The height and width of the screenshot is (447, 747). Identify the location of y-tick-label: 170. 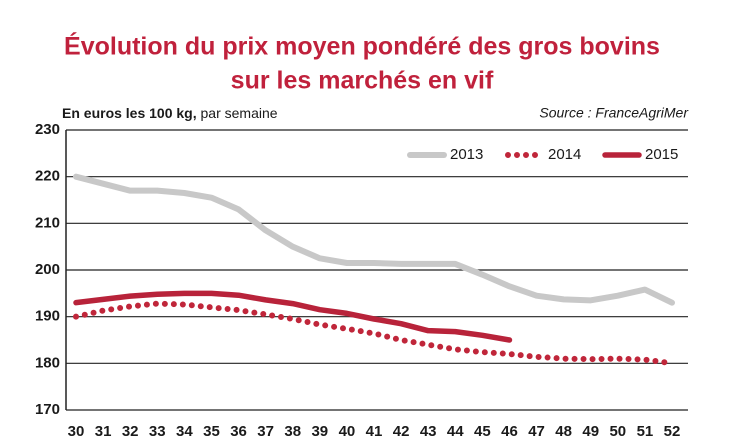
(47, 409).